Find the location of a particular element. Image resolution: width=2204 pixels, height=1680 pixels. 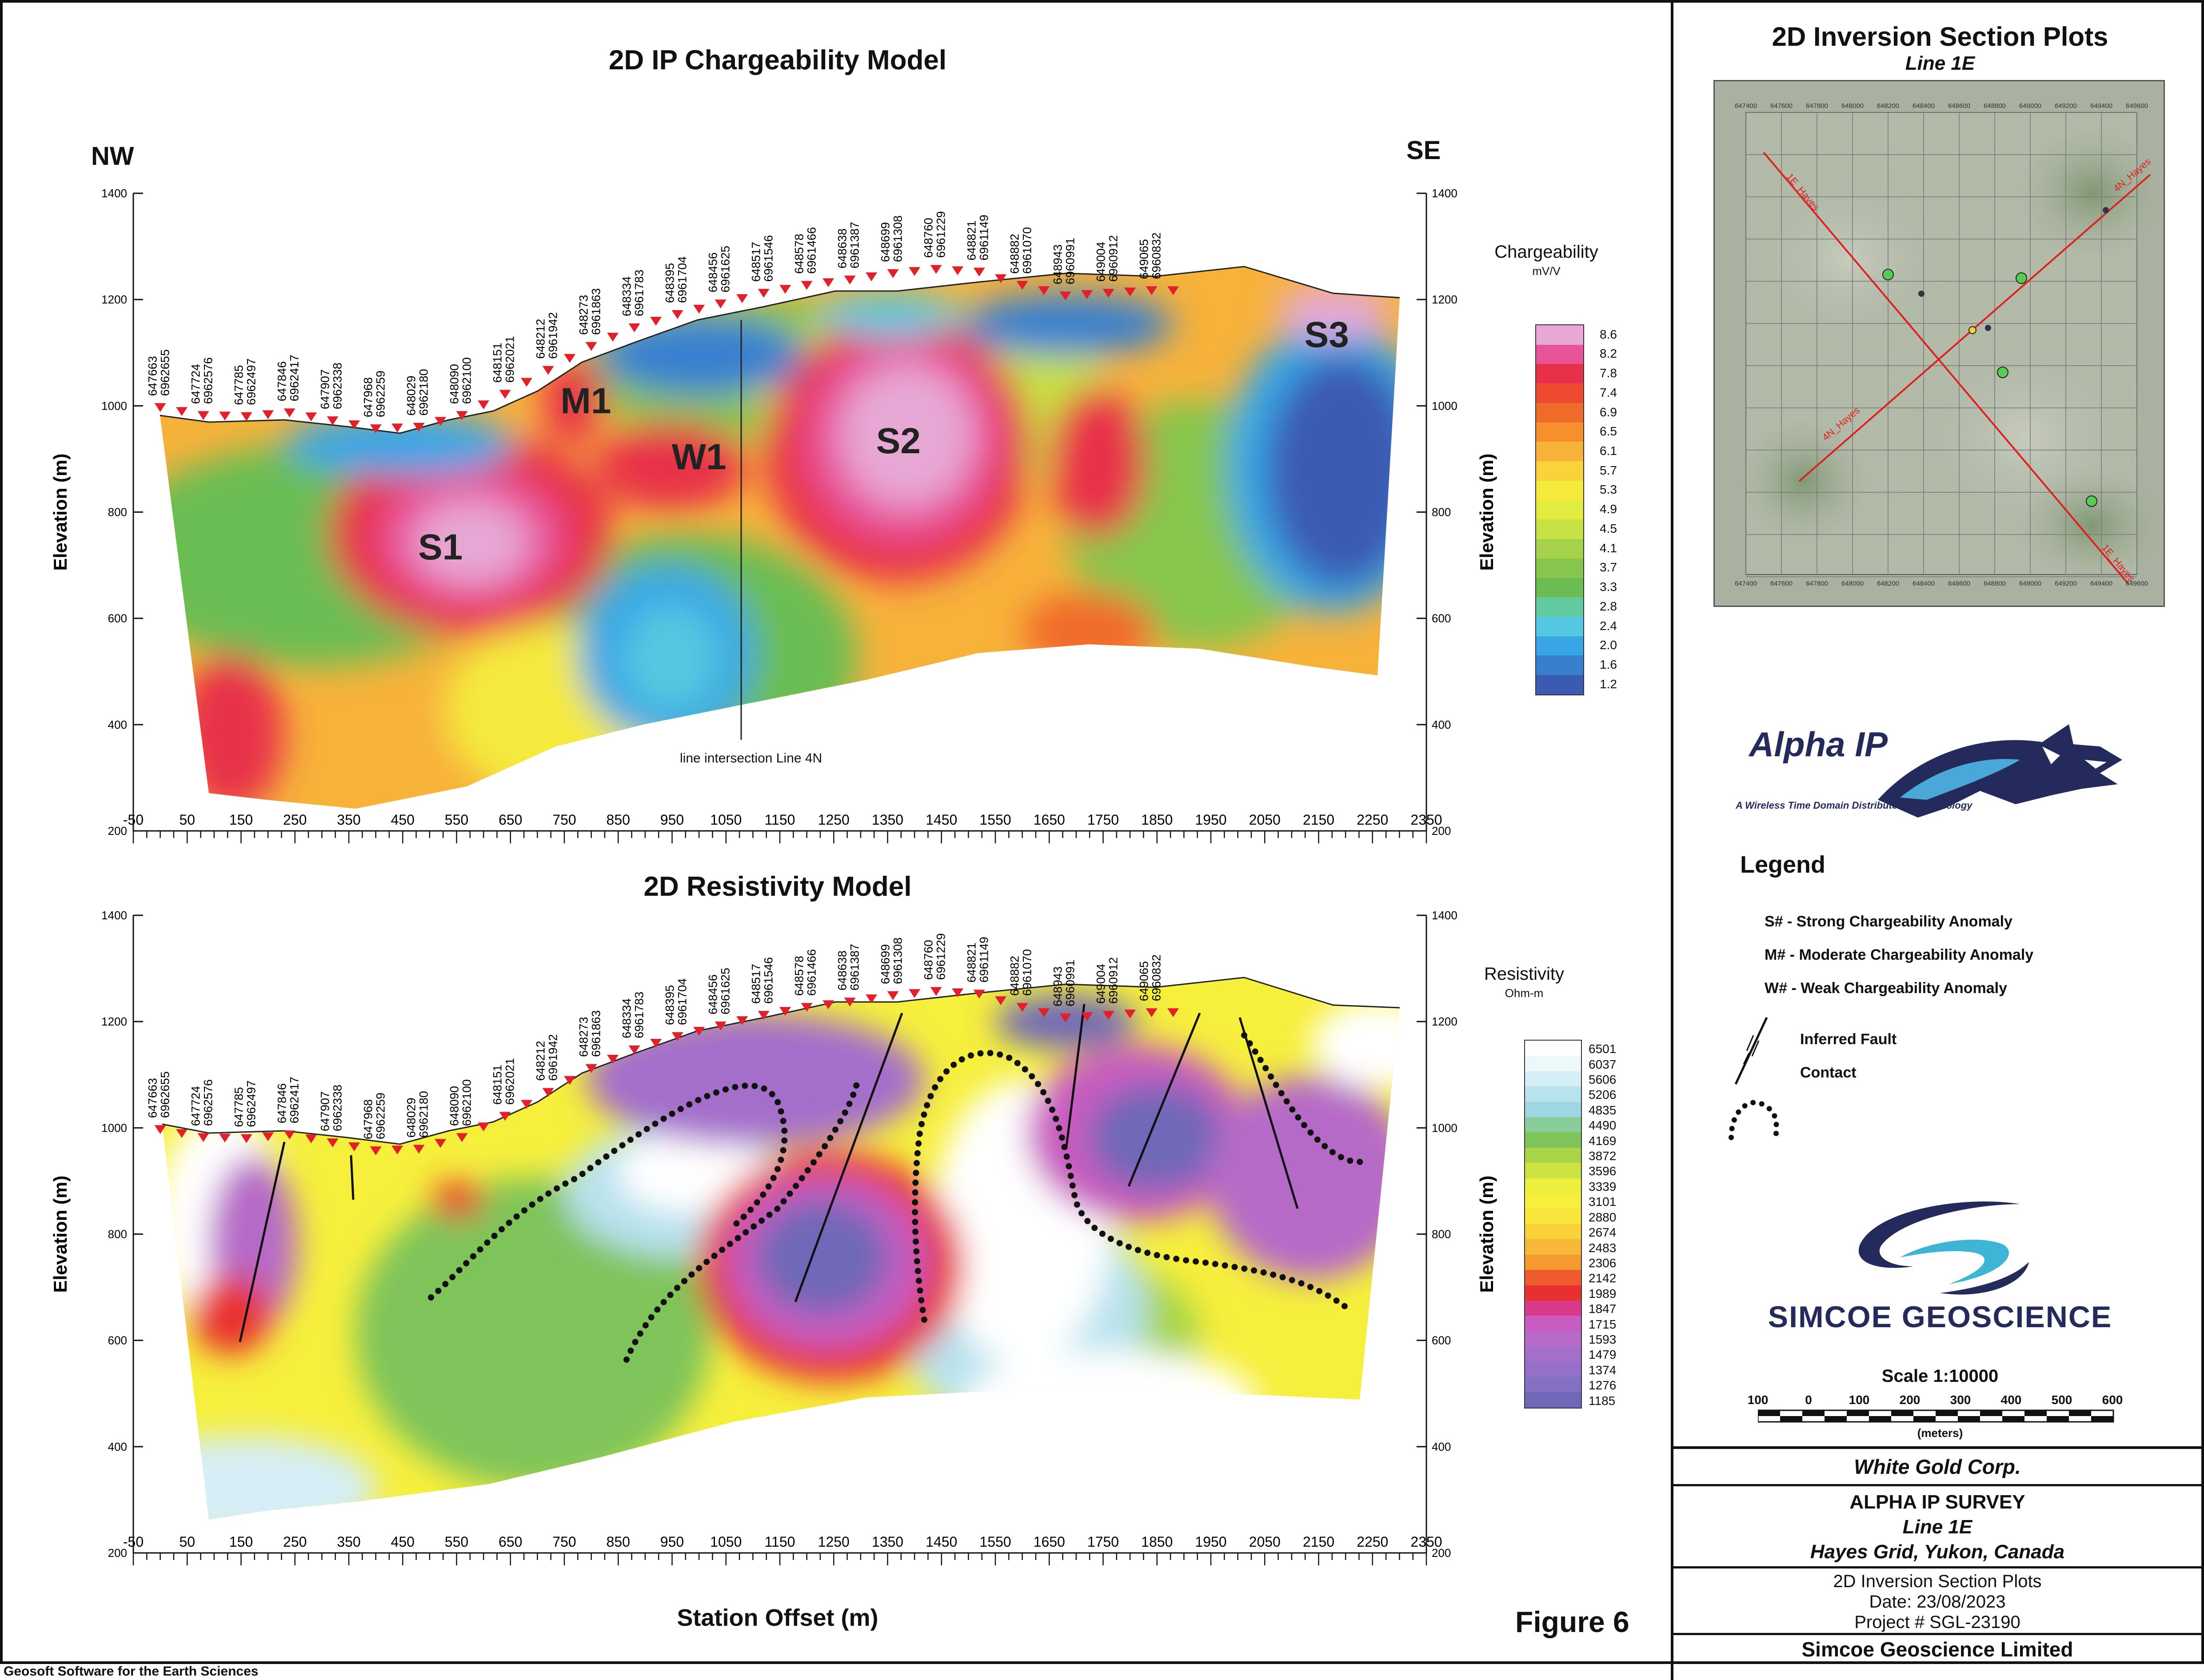

map-grid is located at coordinates (1941, 345).